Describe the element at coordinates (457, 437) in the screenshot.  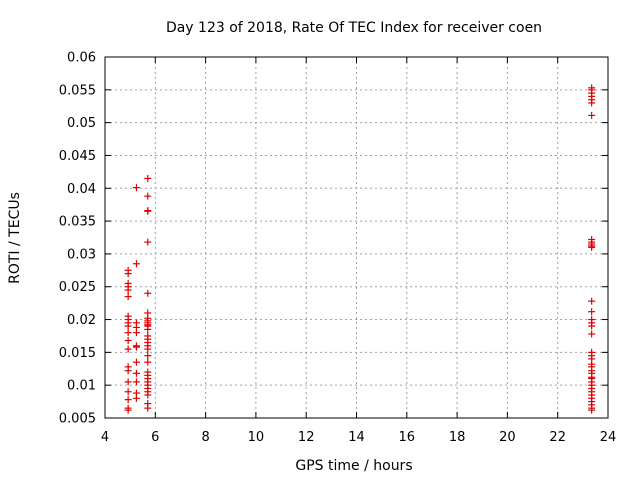
I see `x-tick-label: 18` at that location.